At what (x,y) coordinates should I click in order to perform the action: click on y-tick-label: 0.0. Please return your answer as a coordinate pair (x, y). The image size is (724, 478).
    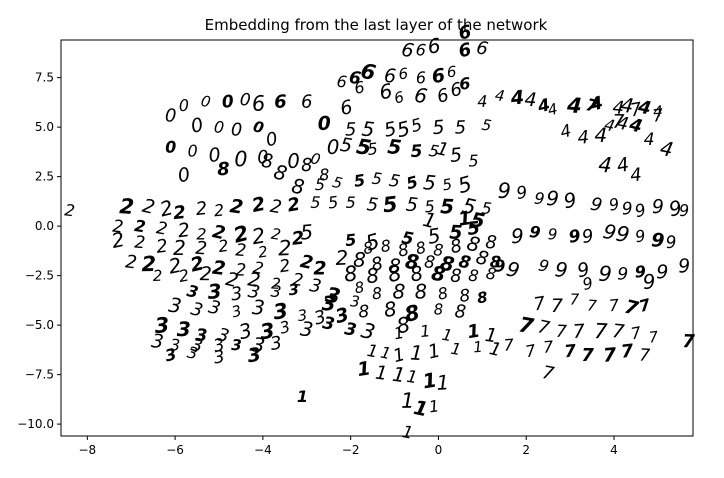
    Looking at the image, I should click on (44, 226).